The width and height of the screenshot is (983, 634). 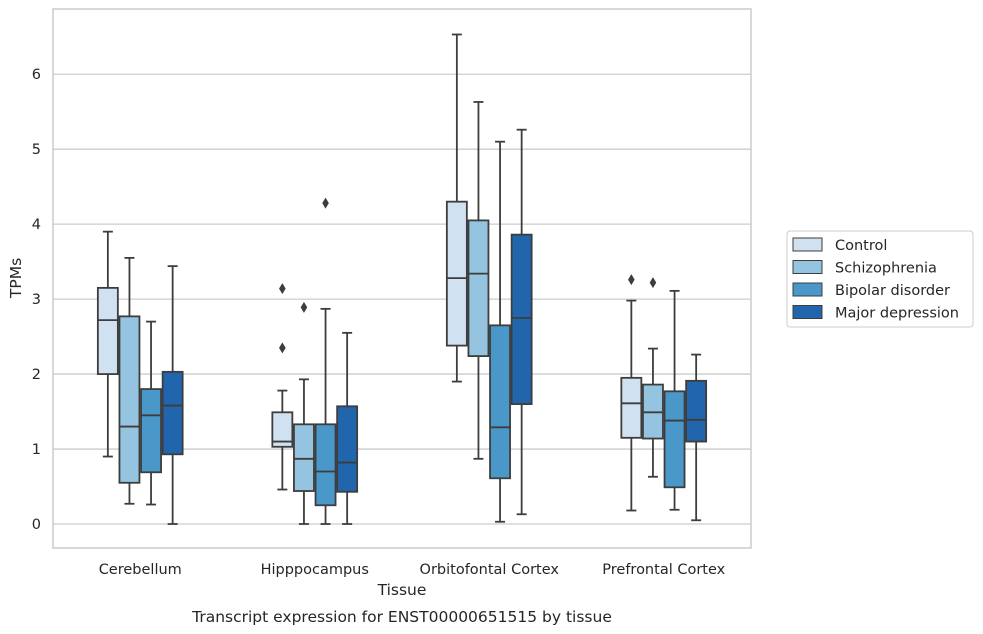 What do you see at coordinates (886, 269) in the screenshot?
I see `legend-label: Schizophrenia` at bounding box center [886, 269].